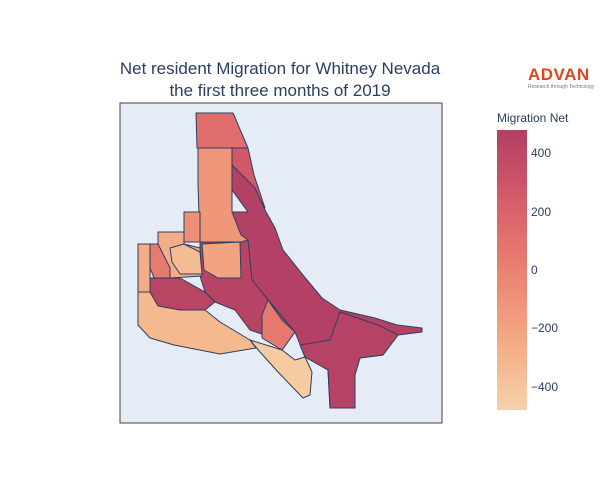  What do you see at coordinates (144, 268) in the screenshot?
I see `region-west-lower` at bounding box center [144, 268].